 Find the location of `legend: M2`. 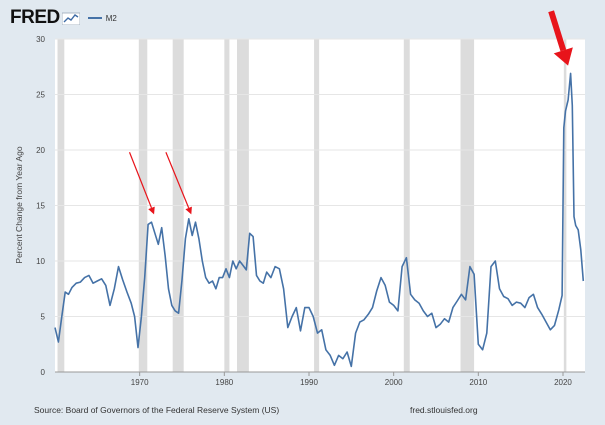

legend: M2 is located at coordinates (102, 18).